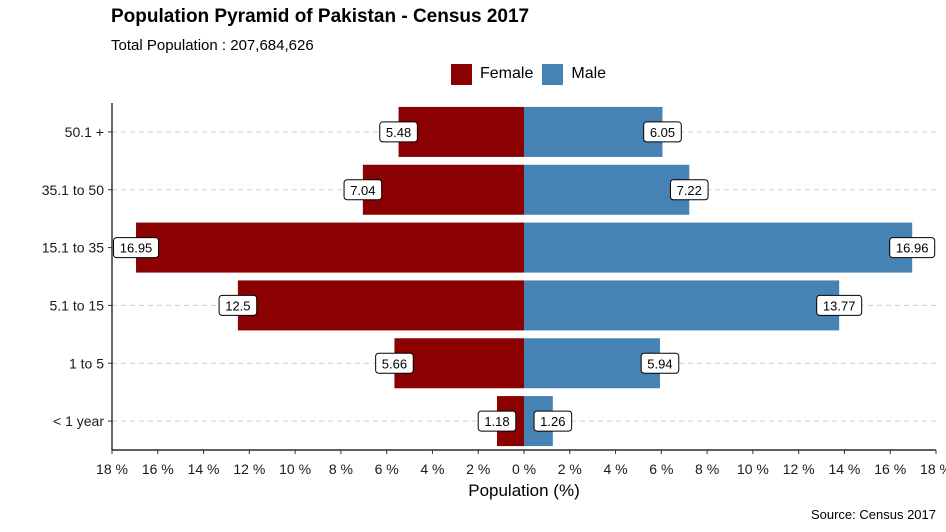 The image size is (946, 532). I want to click on y-tick-label: 35.1 to 50, so click(73, 190).